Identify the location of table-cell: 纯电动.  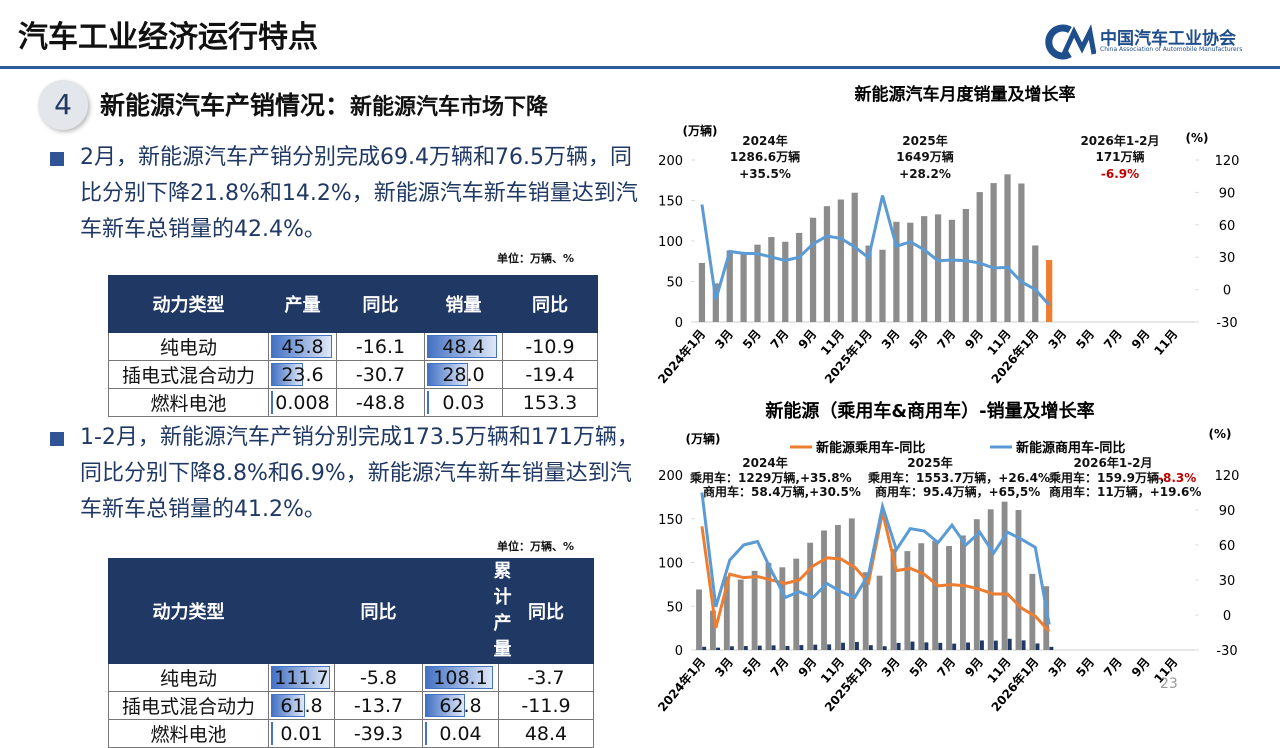
(188, 677).